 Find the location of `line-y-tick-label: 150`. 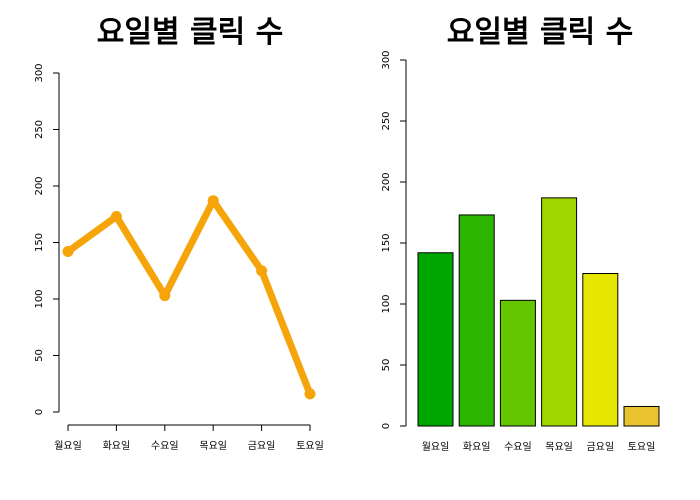

line-y-tick-label: 150 is located at coordinates (39, 242).